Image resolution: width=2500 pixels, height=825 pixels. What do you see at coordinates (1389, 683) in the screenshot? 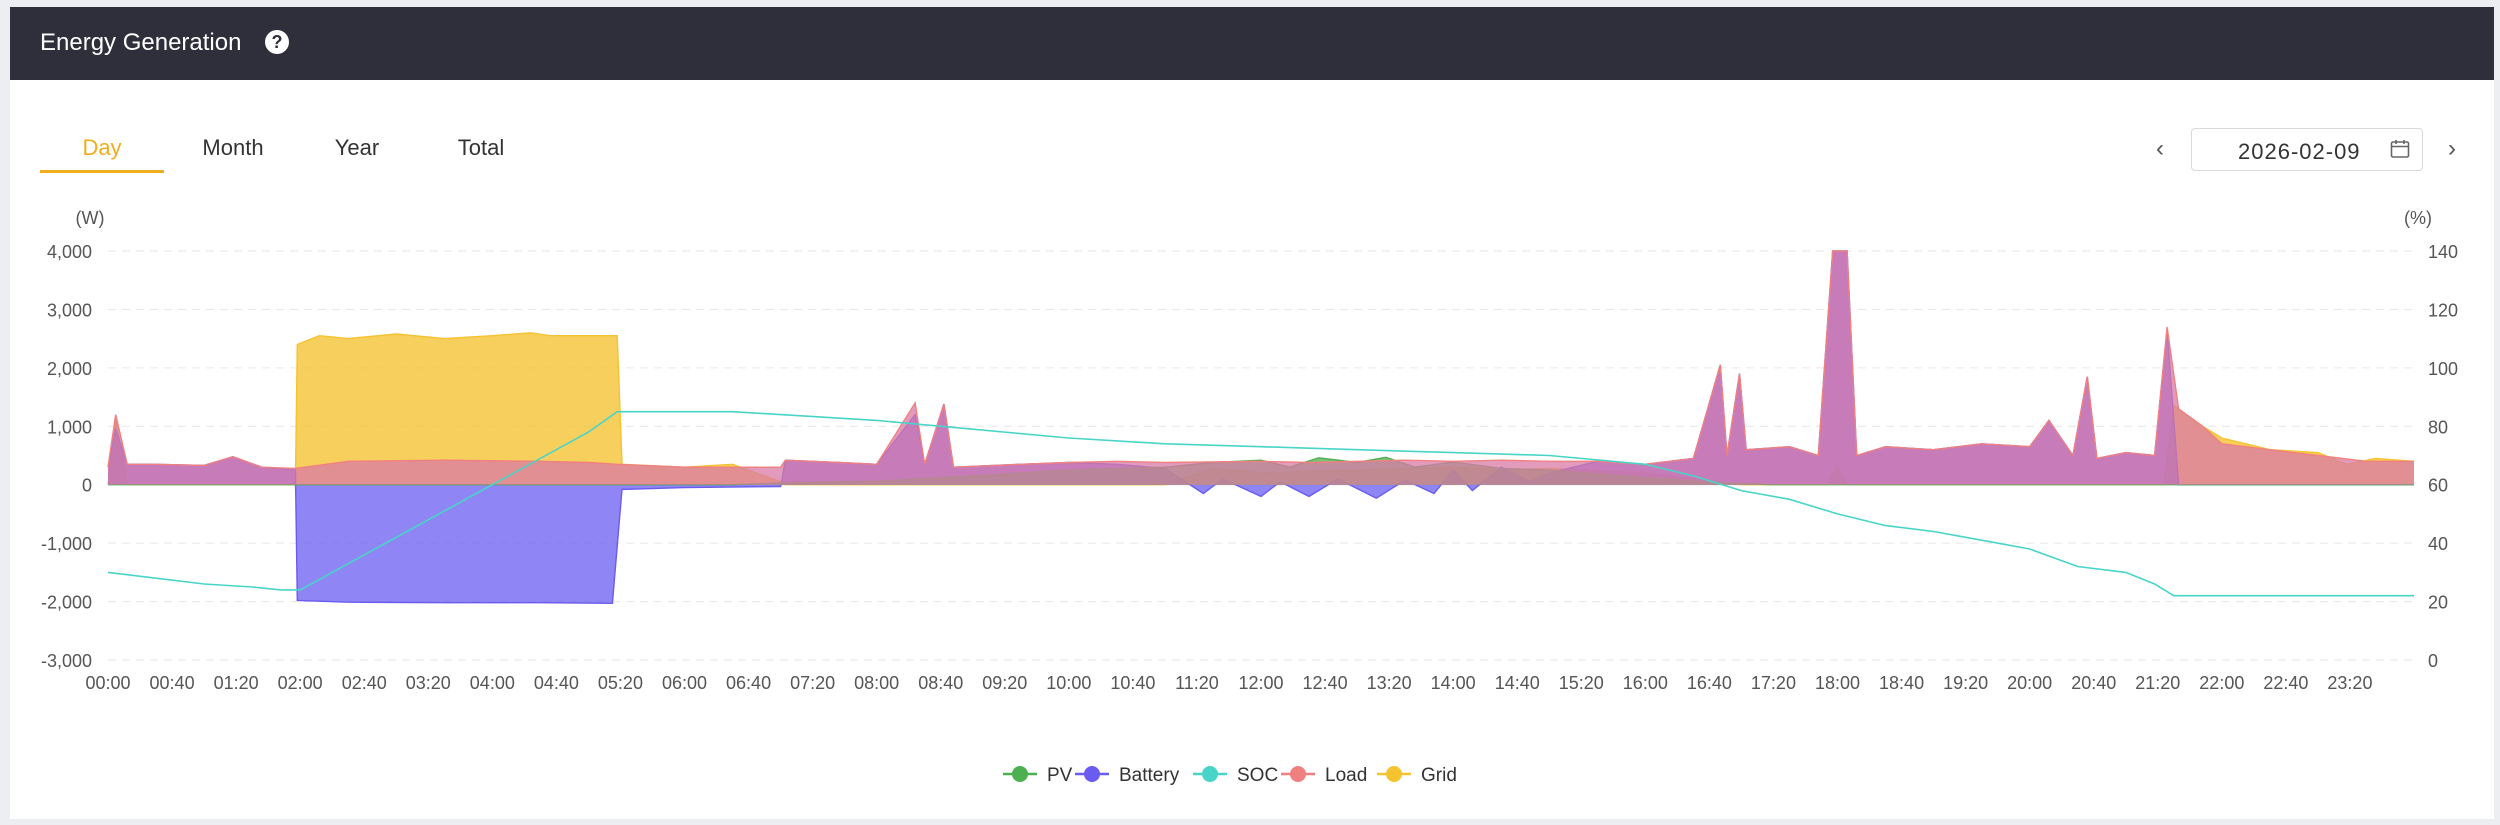
I see `x-tick-label: 13:20` at bounding box center [1389, 683].